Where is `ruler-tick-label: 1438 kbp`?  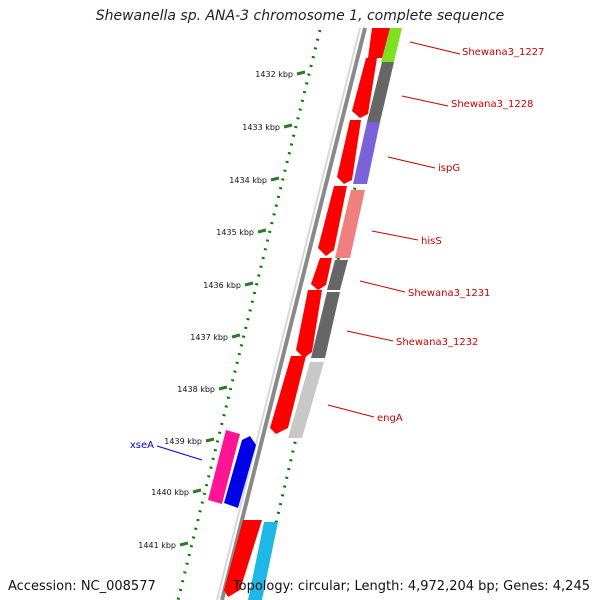 ruler-tick-label: 1438 kbp is located at coordinates (196, 389).